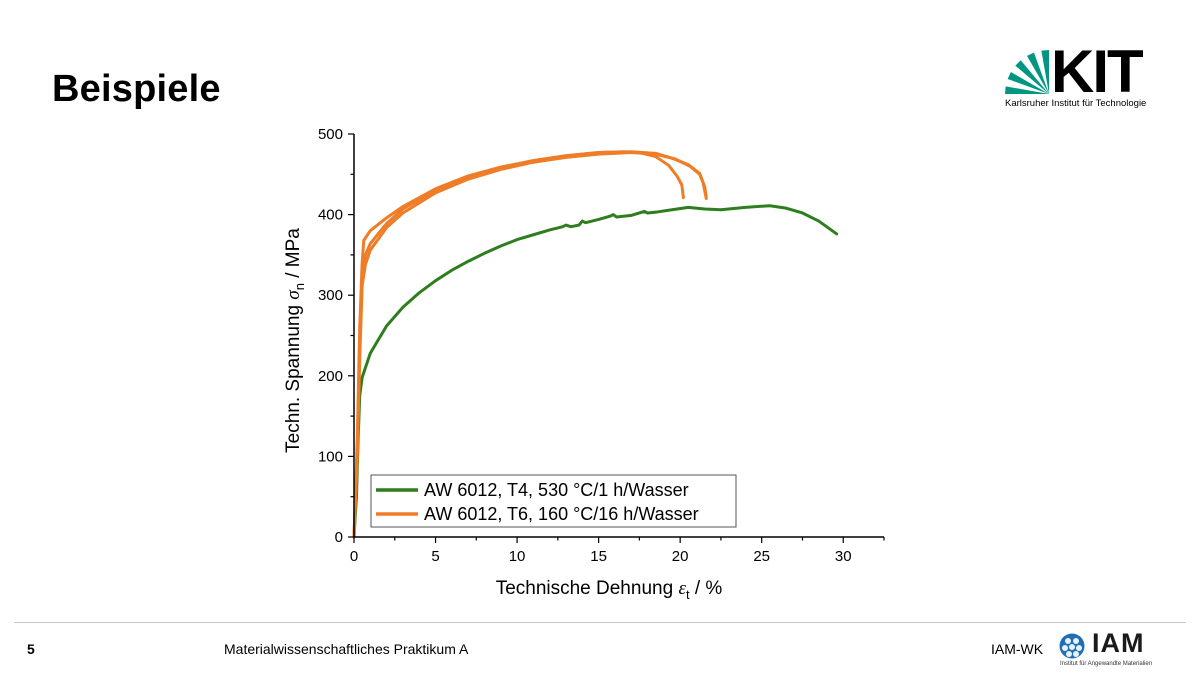  What do you see at coordinates (1076, 103) in the screenshot?
I see `kit-logo-subtitle: Karlsruher Institut für Technologie` at bounding box center [1076, 103].